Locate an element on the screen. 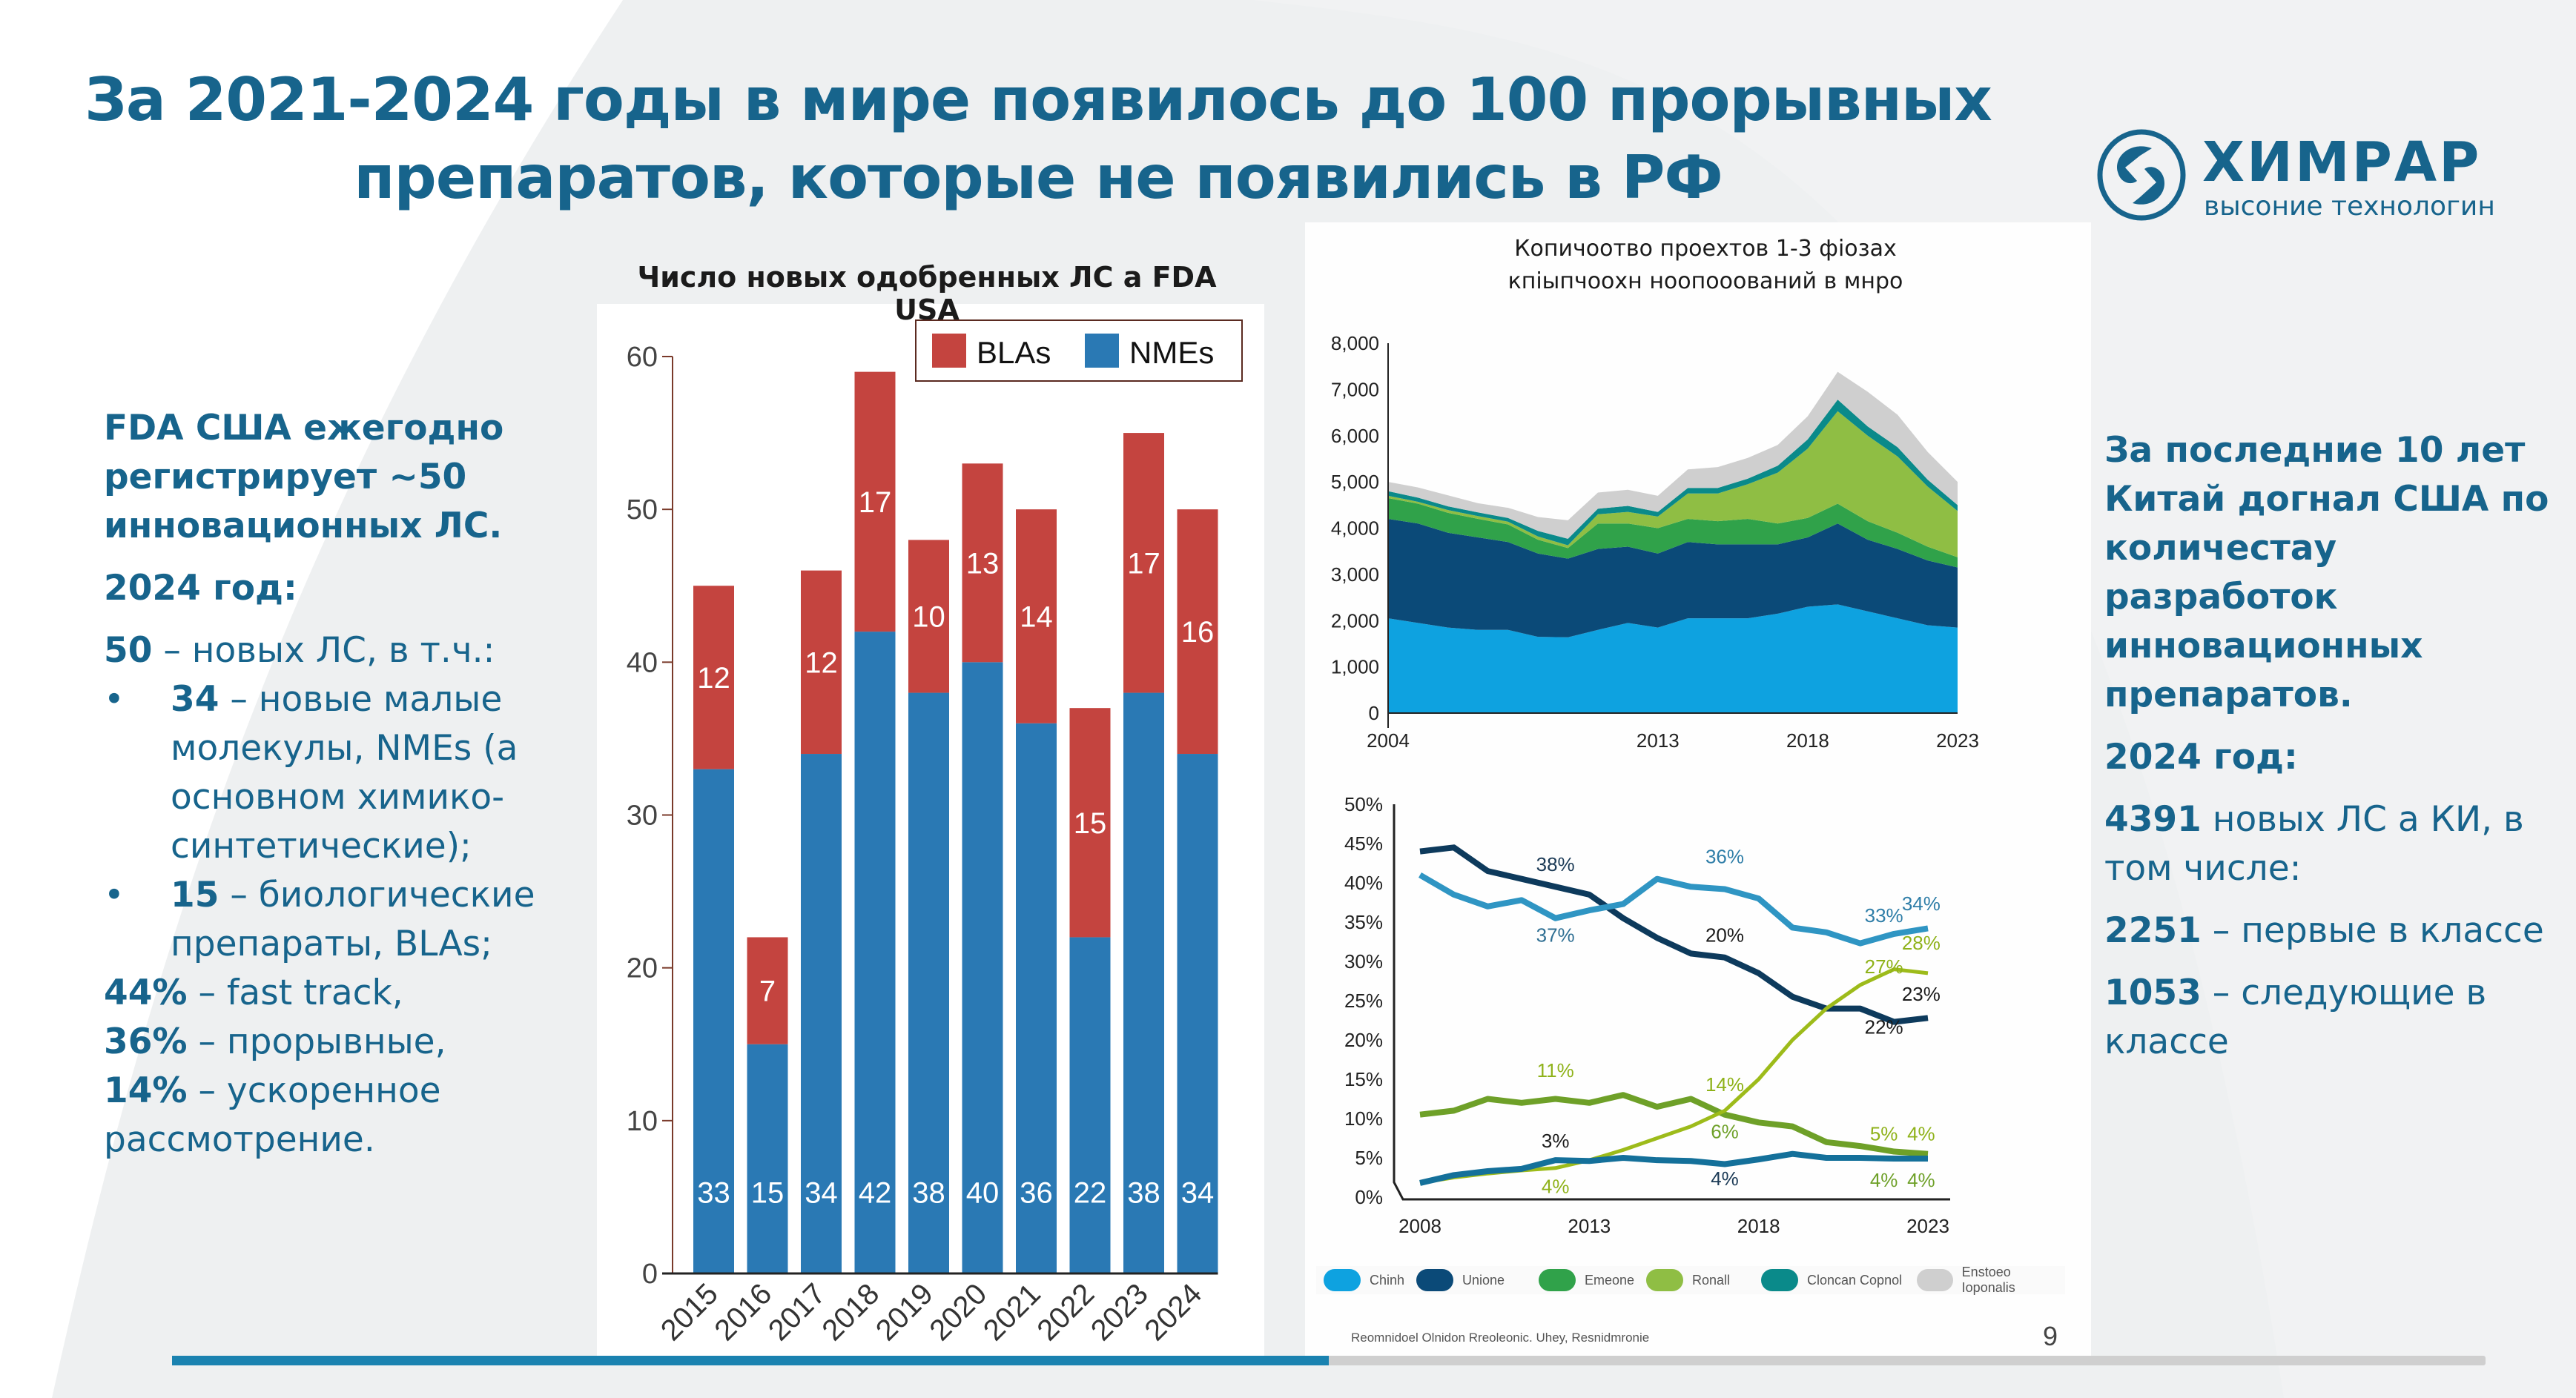 This screenshot has height=1398, width=2576. right-item-text: – следующие в классе is located at coordinates (2295, 1017).